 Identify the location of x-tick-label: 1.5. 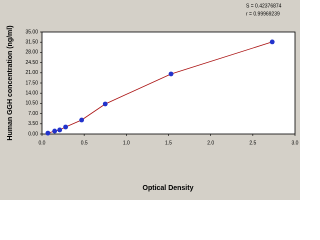
(168, 143).